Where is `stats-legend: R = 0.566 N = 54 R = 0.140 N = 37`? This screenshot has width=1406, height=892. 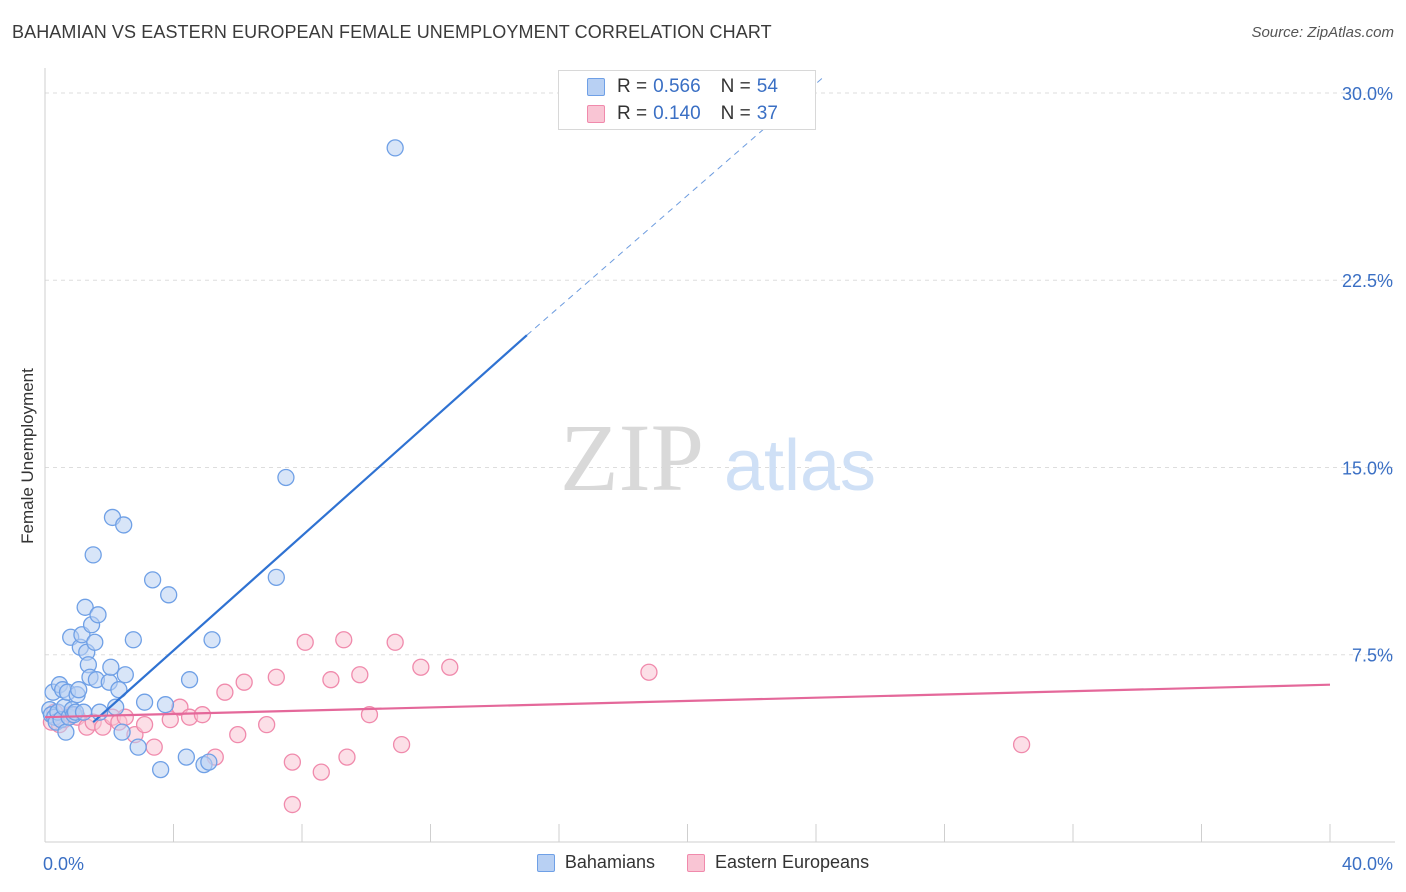
stats-legend: R = 0.566 N = 54 R = 0.140 N = 37 is located at coordinates (687, 100).